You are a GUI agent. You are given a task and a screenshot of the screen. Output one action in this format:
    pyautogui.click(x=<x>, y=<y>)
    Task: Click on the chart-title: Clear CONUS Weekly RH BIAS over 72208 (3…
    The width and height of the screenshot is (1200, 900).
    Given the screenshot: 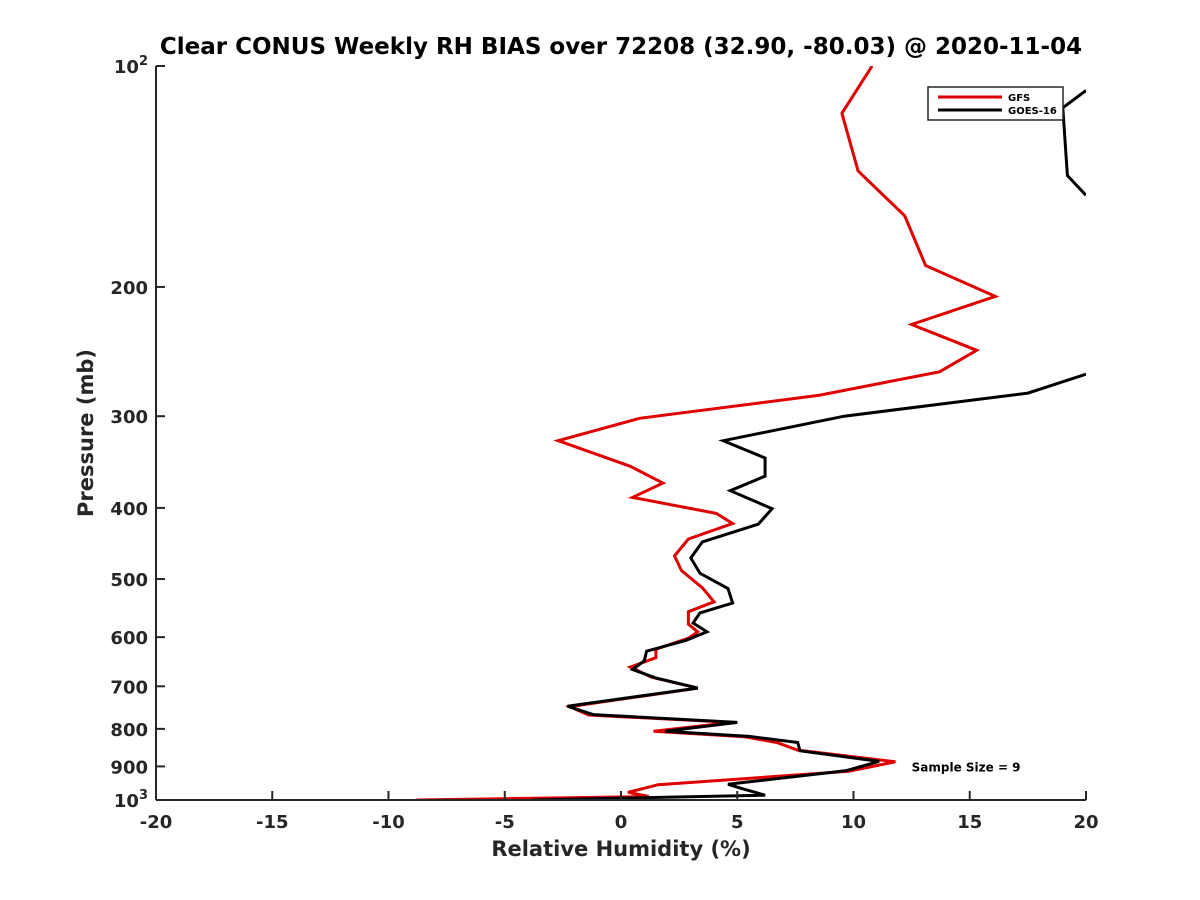 What is the action you would take?
    pyautogui.click(x=621, y=47)
    